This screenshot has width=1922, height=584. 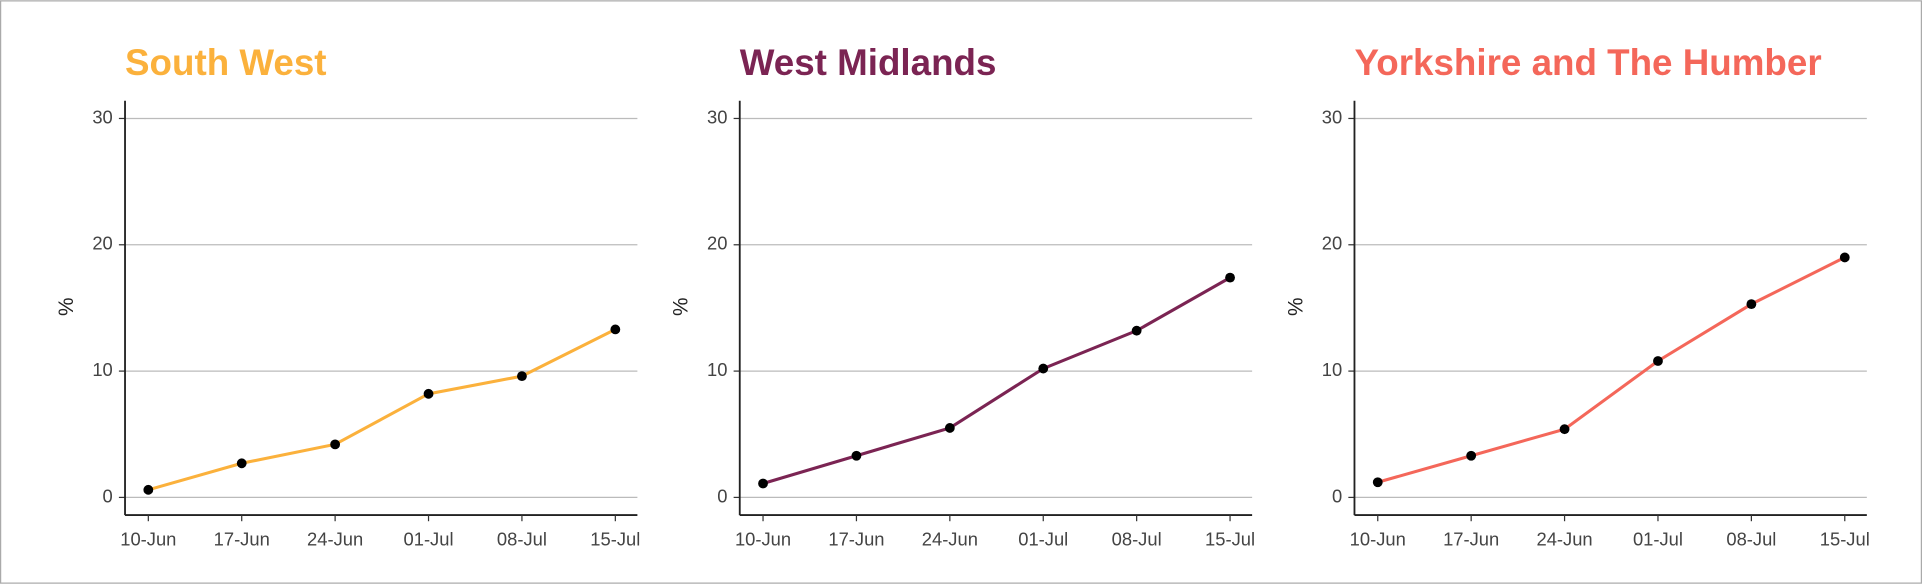 What do you see at coordinates (1587, 62) in the screenshot?
I see `chart-title: Yorkshire and The Humber` at bounding box center [1587, 62].